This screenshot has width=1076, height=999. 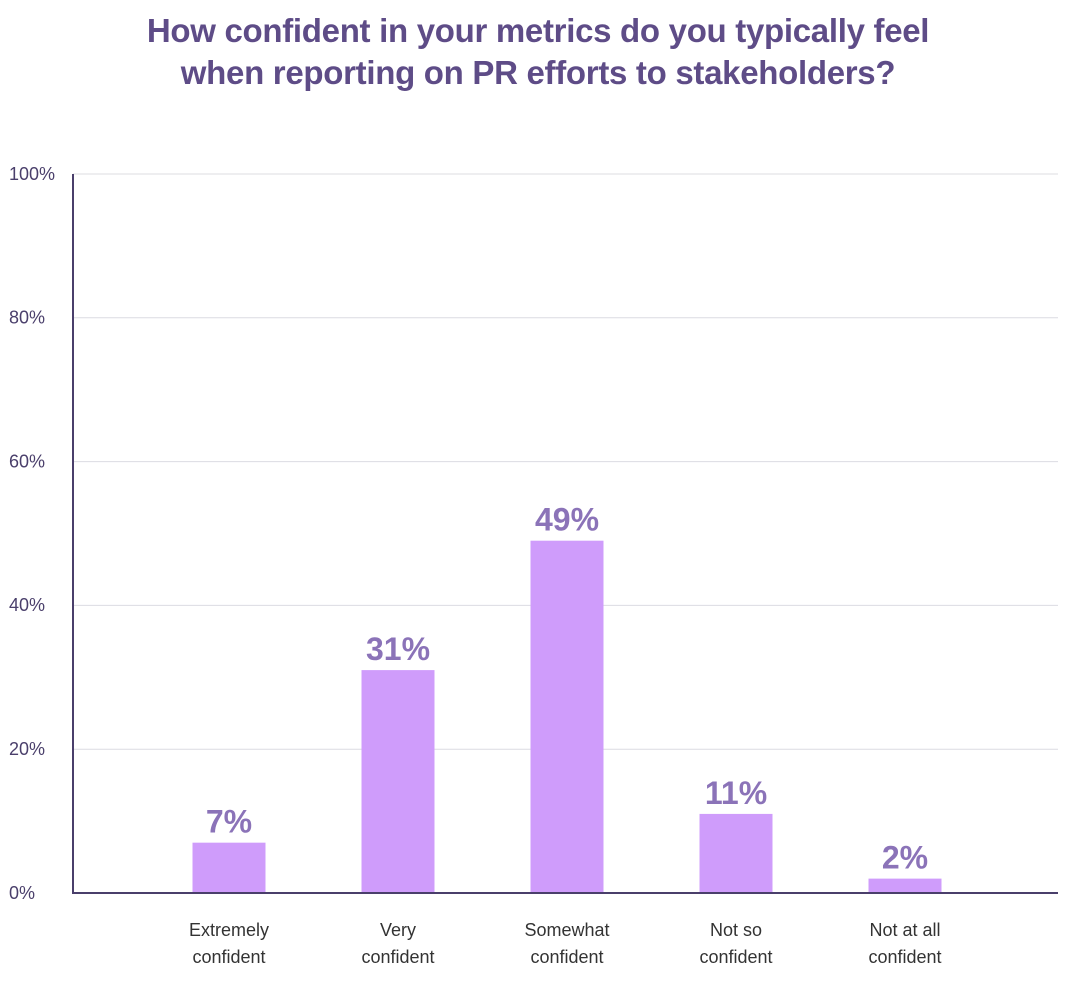 I want to click on y-tick-label: 100%, so click(x=32, y=174).